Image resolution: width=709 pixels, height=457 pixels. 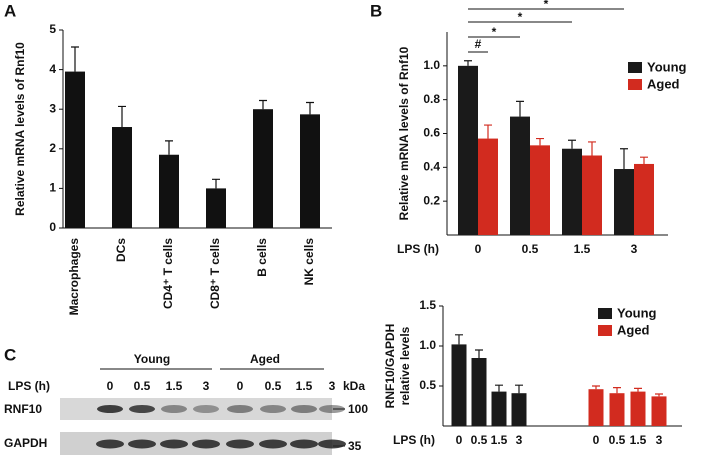 I want to click on x-tick-label: CD4⁺ T cells, so click(x=168, y=273).